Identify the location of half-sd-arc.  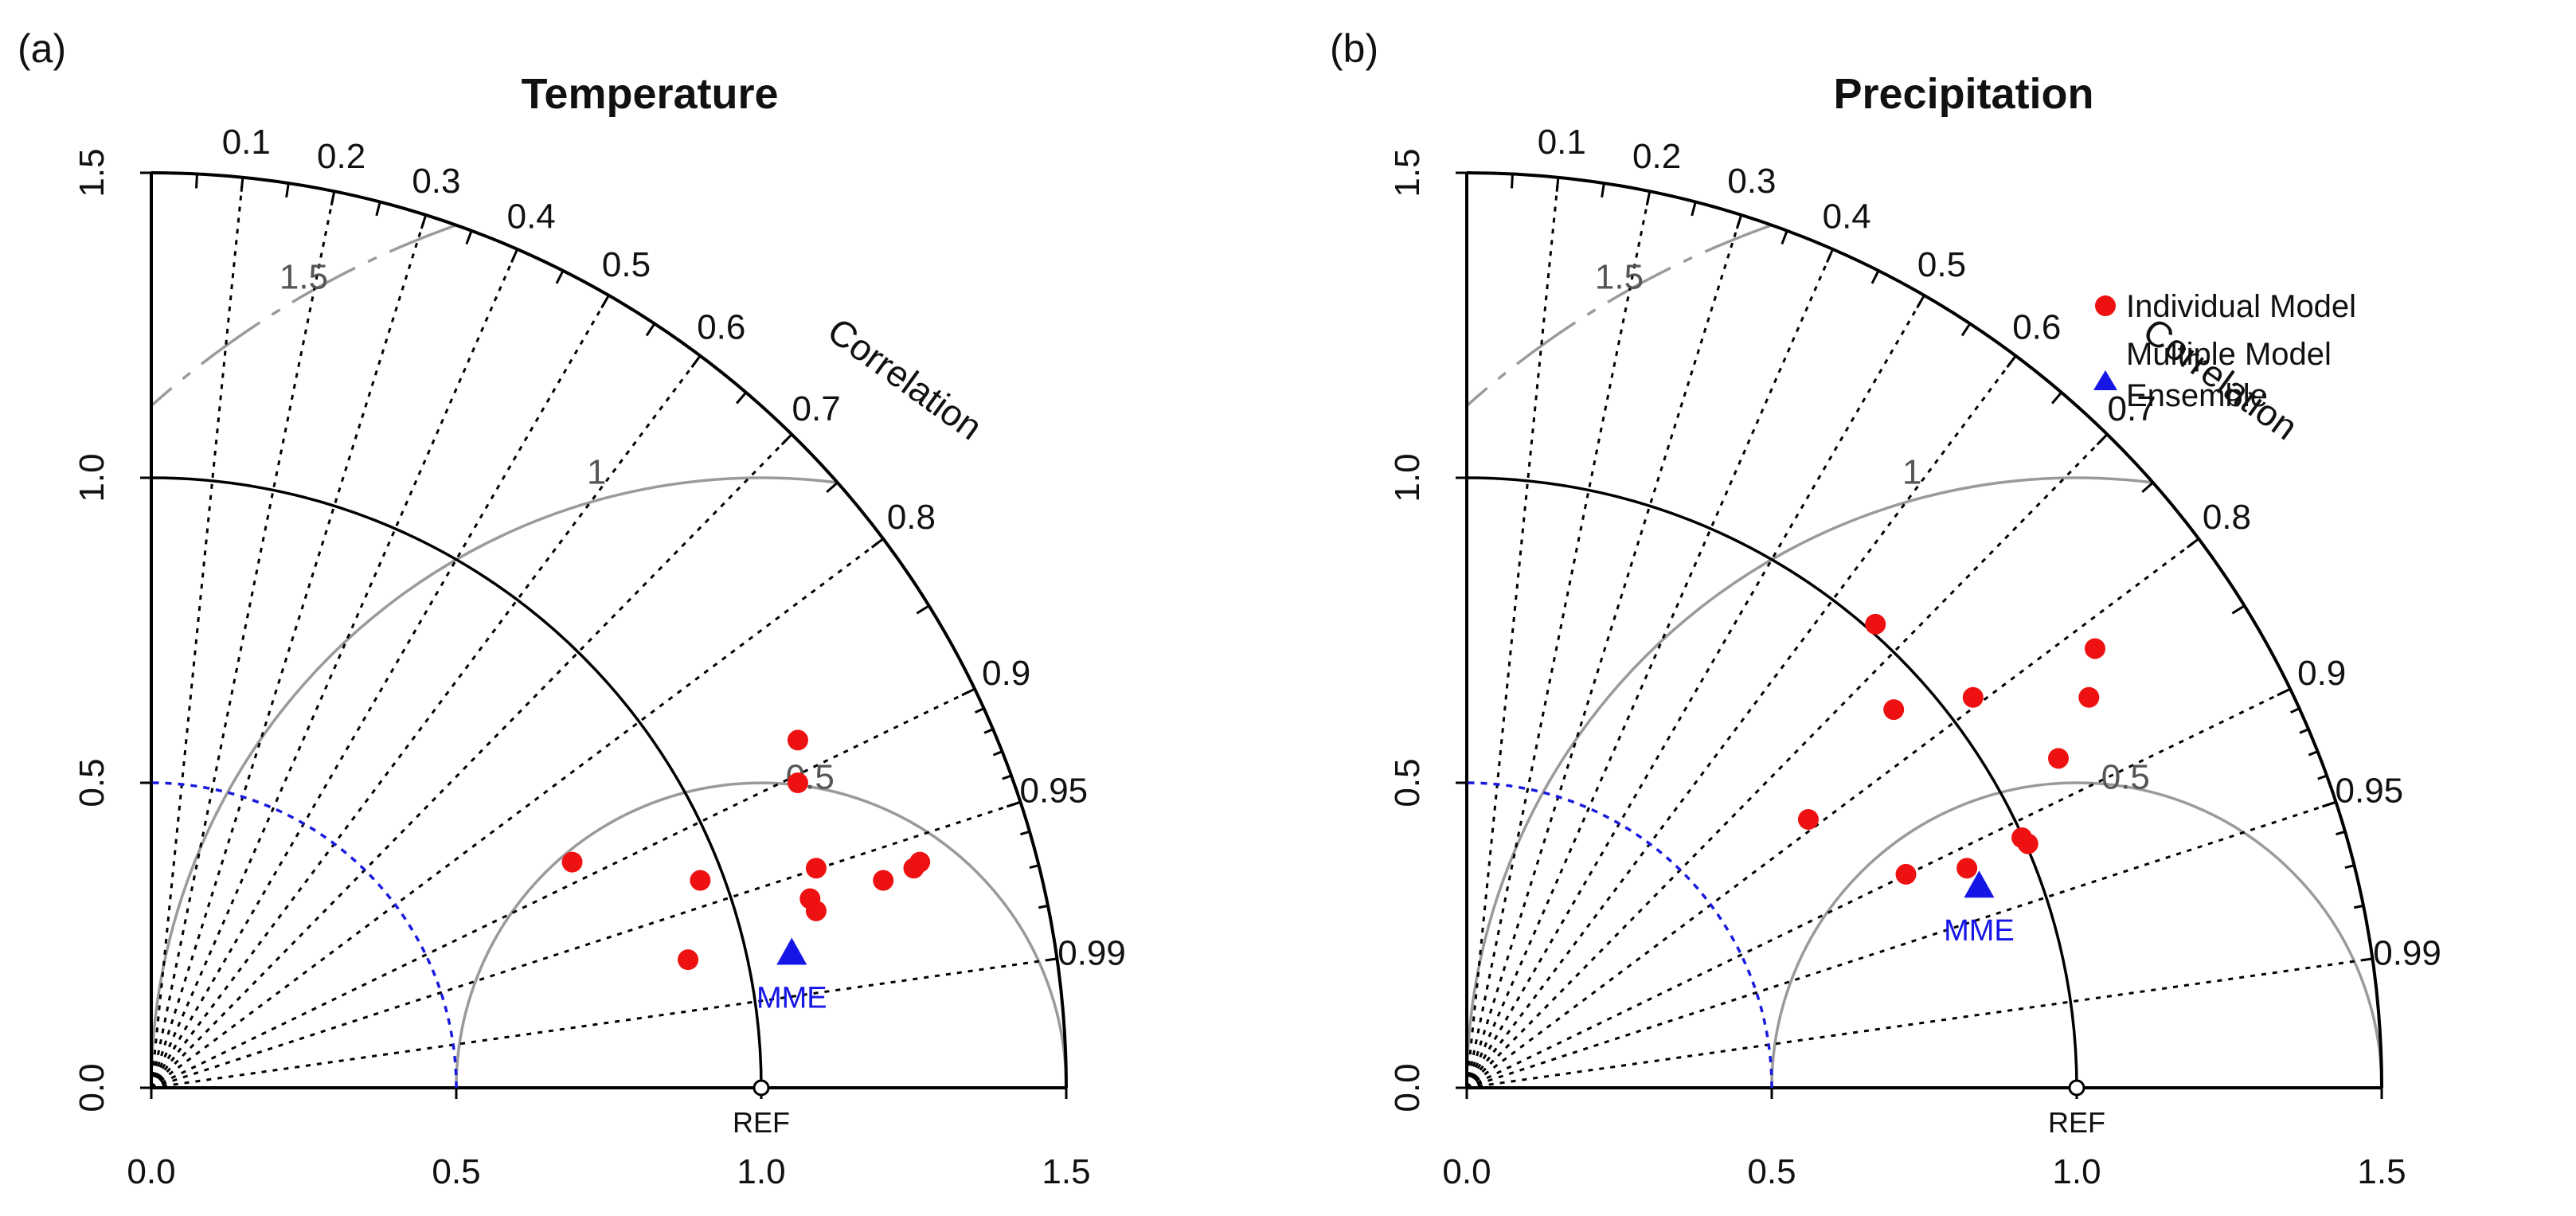
(304, 935).